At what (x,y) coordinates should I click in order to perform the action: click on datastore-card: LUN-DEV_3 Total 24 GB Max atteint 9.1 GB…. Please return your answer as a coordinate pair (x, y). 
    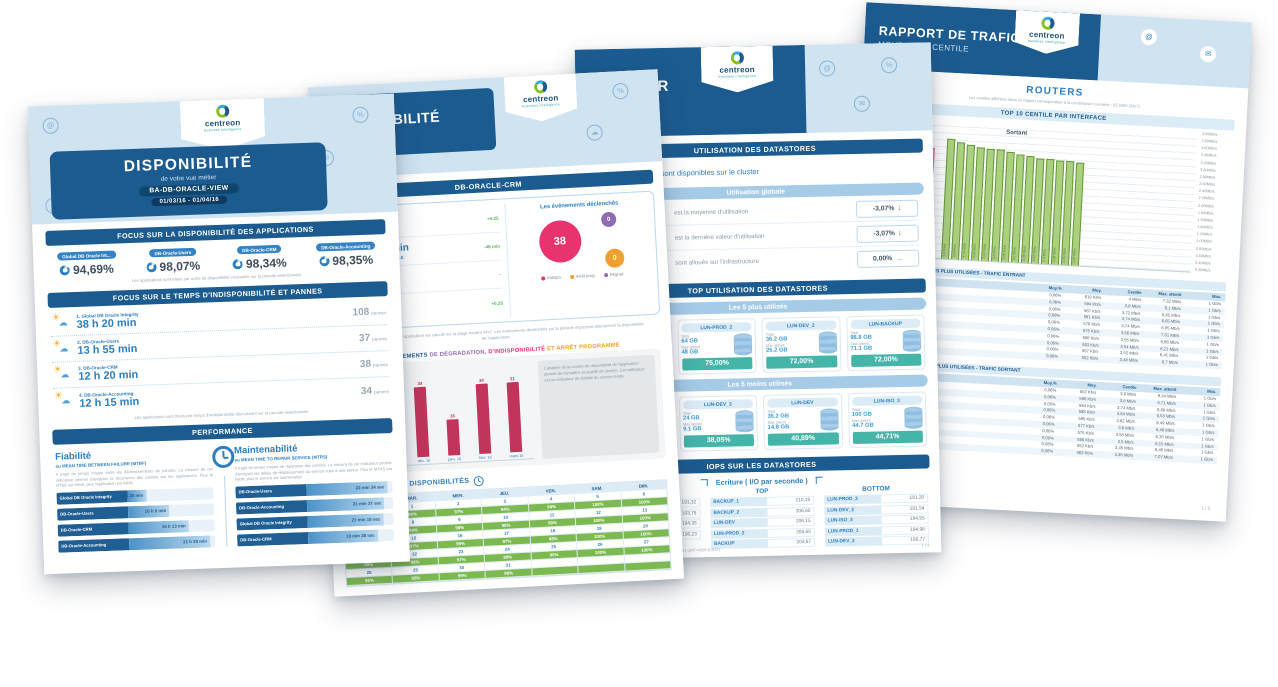
    Looking at the image, I should click on (718, 423).